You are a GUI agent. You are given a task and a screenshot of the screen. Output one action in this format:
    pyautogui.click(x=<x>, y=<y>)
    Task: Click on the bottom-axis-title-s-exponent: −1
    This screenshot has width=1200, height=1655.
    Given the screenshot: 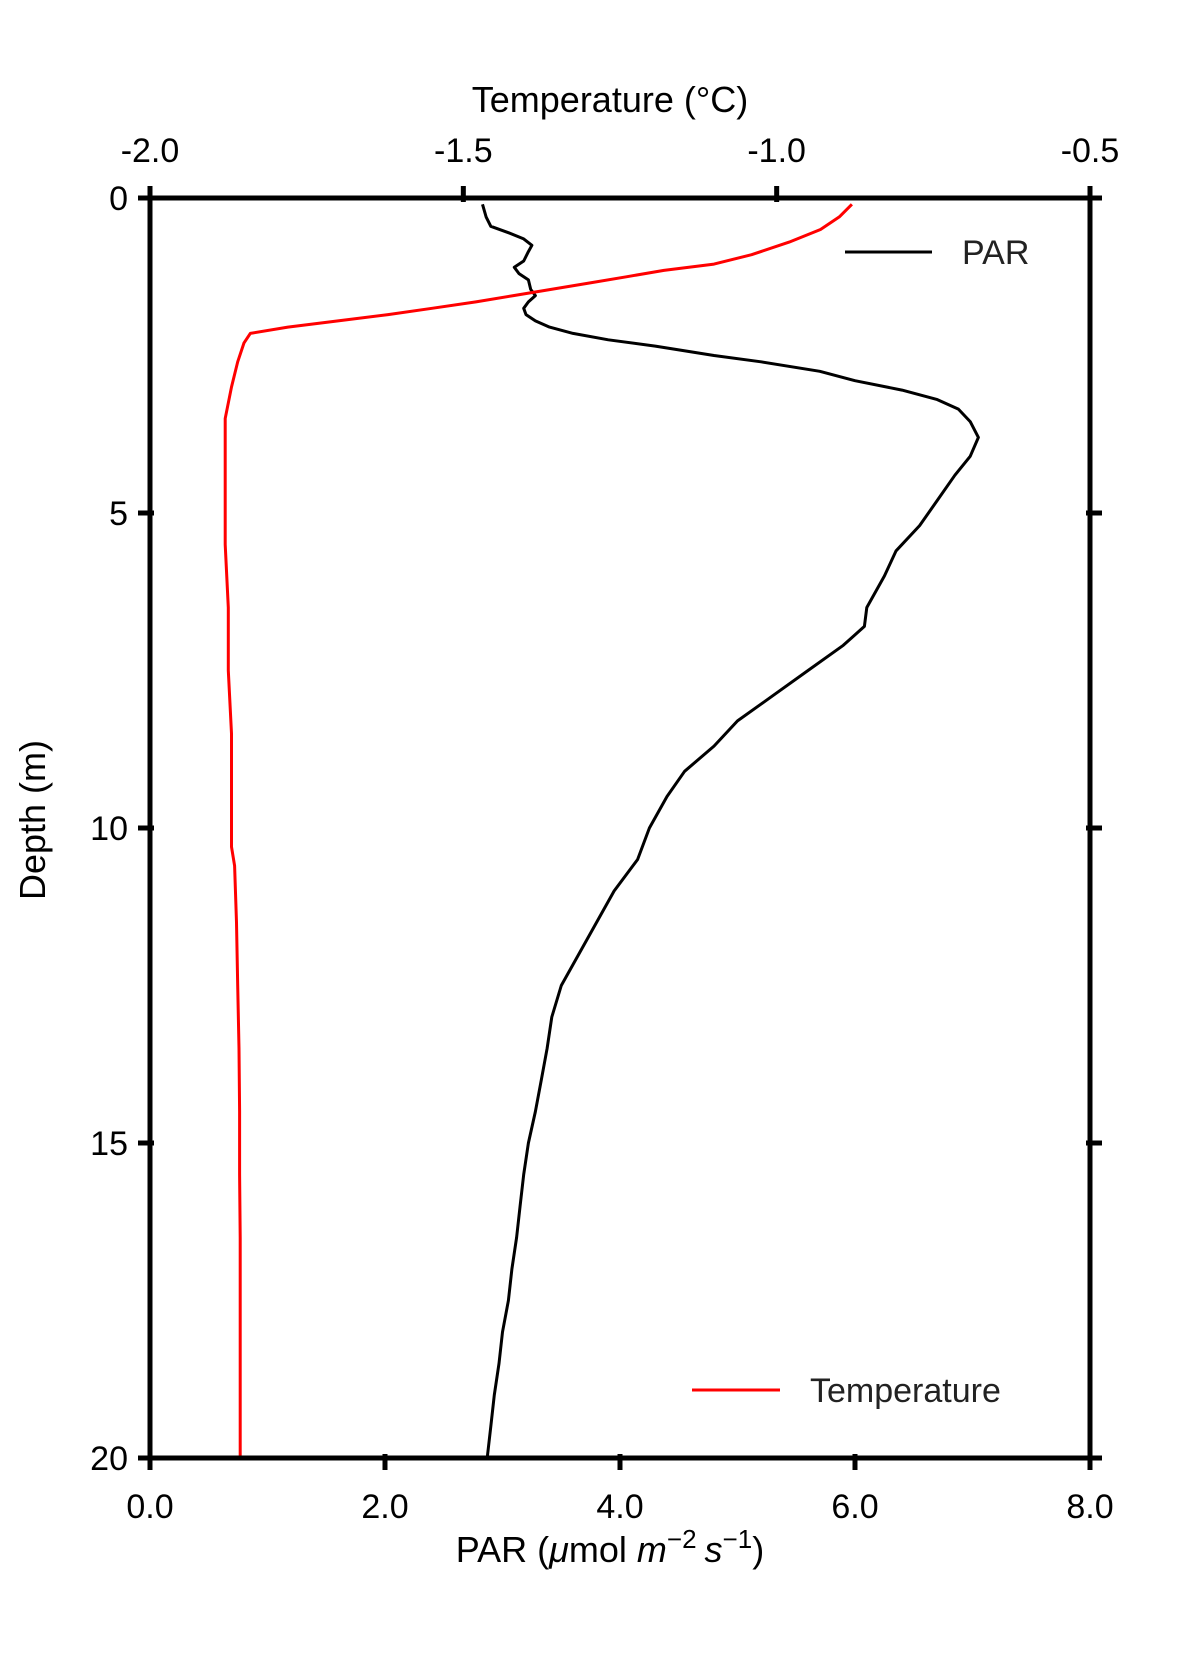 What is the action you would take?
    pyautogui.click(x=738, y=1539)
    